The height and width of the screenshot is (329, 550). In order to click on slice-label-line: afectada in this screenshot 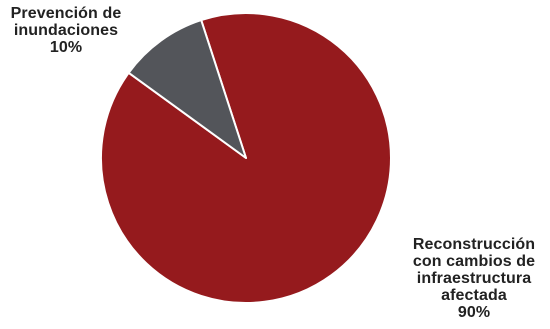, I will do `click(474, 295)`.